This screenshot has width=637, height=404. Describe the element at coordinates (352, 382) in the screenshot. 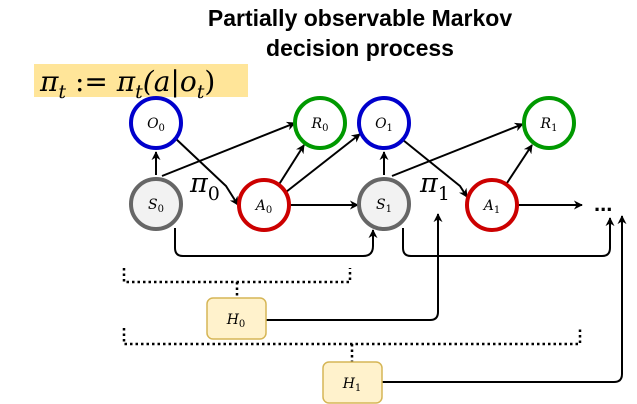

I see `node-h1: H1` at that location.